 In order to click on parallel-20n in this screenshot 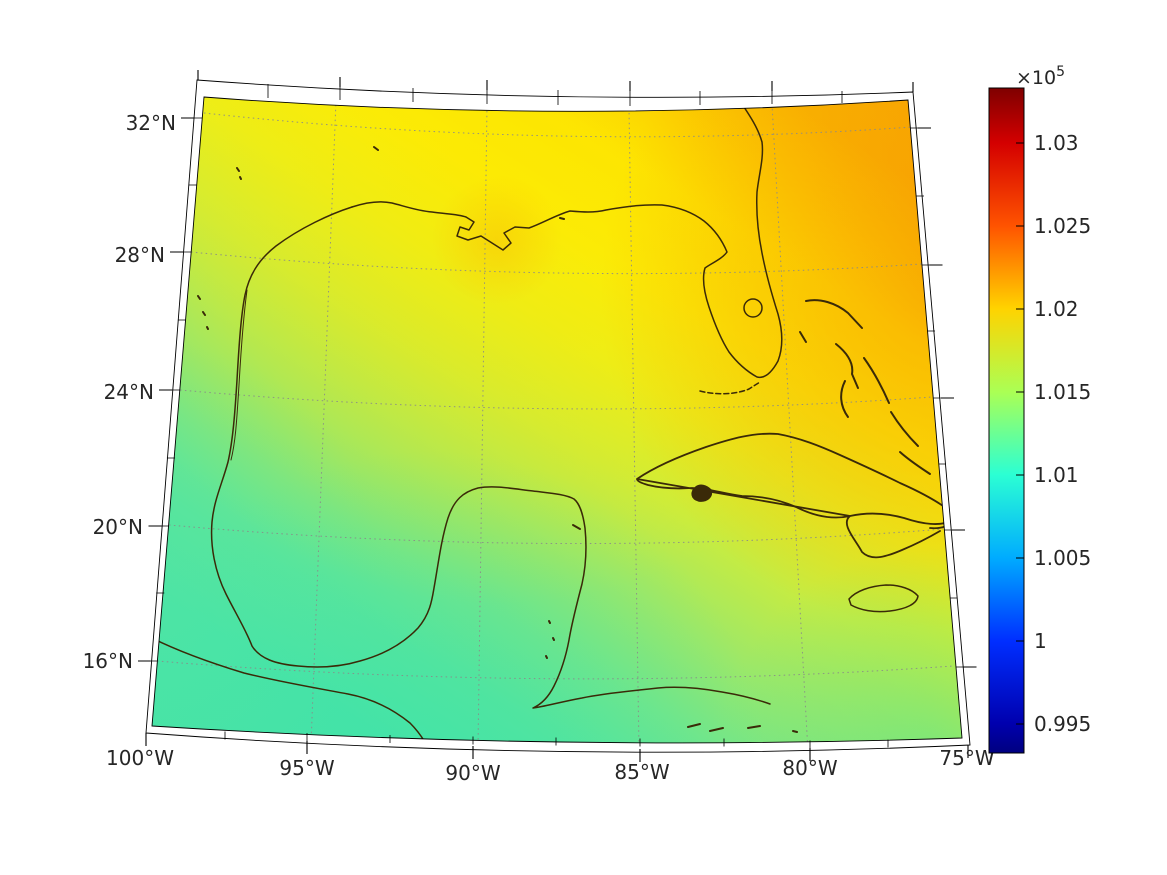, I will do `click(556, 534)`.